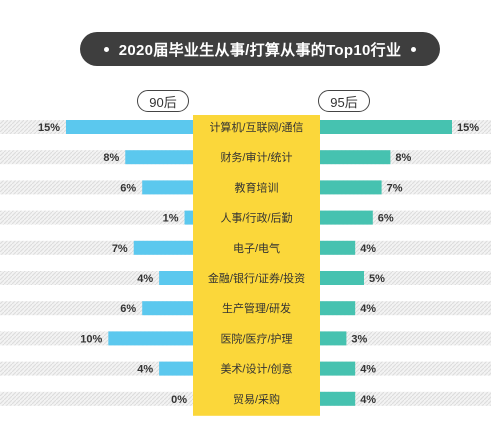  What do you see at coordinates (179, 400) in the screenshot?
I see `value-label-90s: 0%` at bounding box center [179, 400].